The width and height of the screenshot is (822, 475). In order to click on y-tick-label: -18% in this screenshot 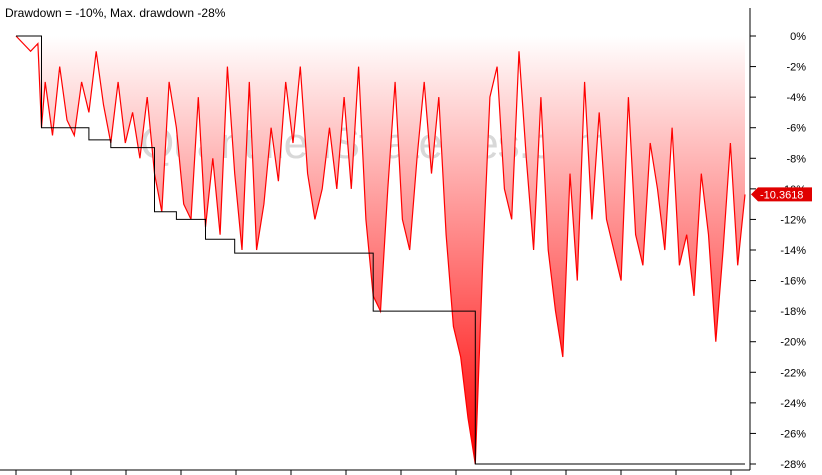, I will do `click(793, 312)`.